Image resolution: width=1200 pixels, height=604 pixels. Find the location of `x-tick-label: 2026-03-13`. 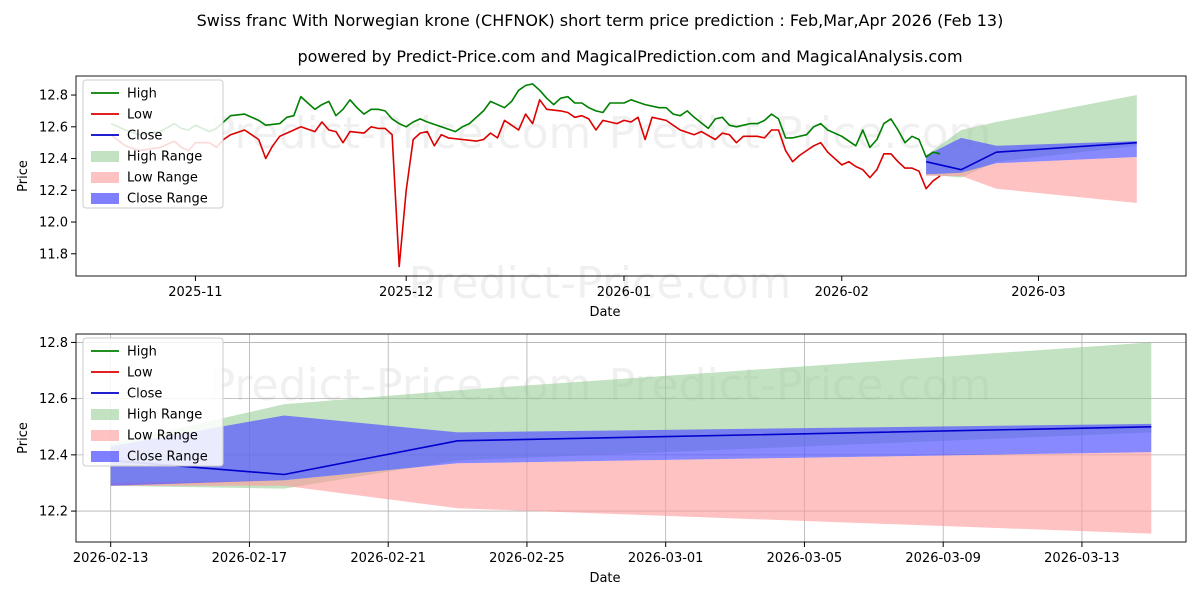

x-tick-label: 2026-03-13 is located at coordinates (1082, 558).